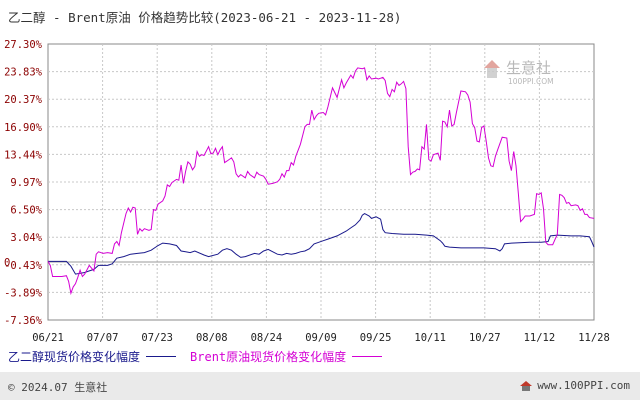 The image size is (640, 400). What do you see at coordinates (48, 338) in the screenshot?
I see `x-tick-label: 06/21` at bounding box center [48, 338].